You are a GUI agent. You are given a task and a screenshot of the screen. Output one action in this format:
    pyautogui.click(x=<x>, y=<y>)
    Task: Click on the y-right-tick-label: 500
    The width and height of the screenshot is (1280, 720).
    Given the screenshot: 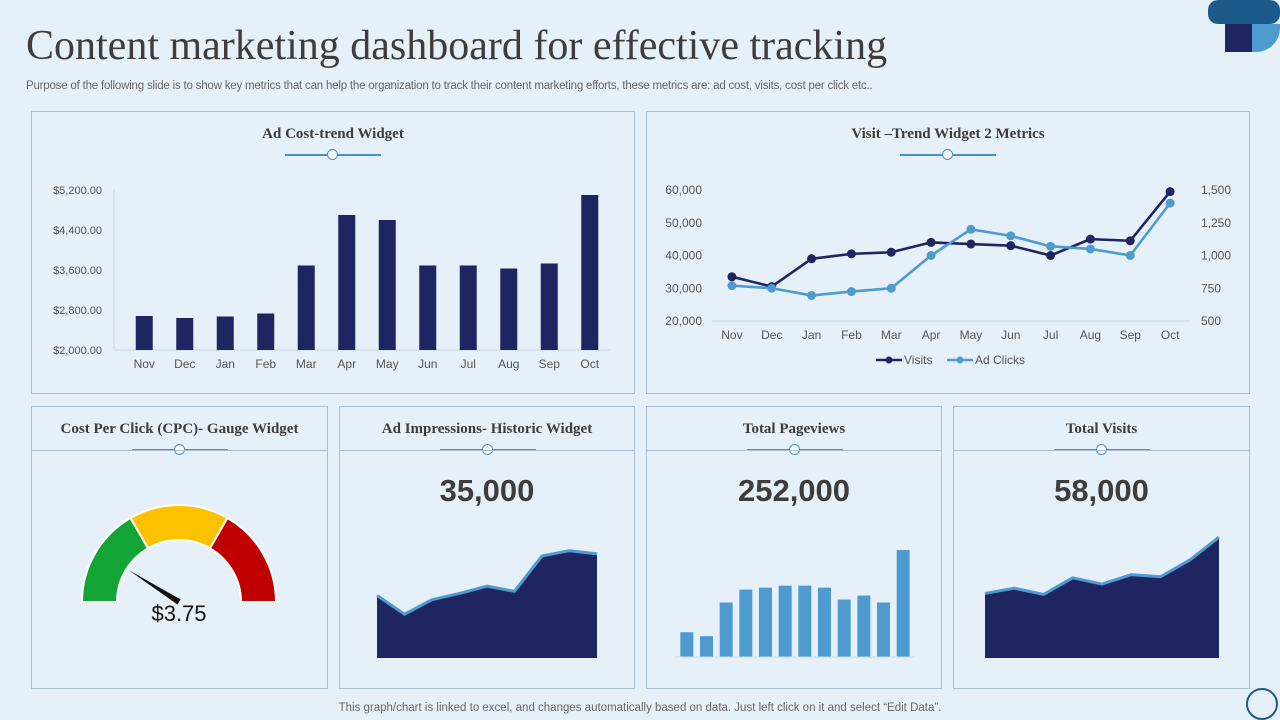 What is the action you would take?
    pyautogui.click(x=1211, y=321)
    